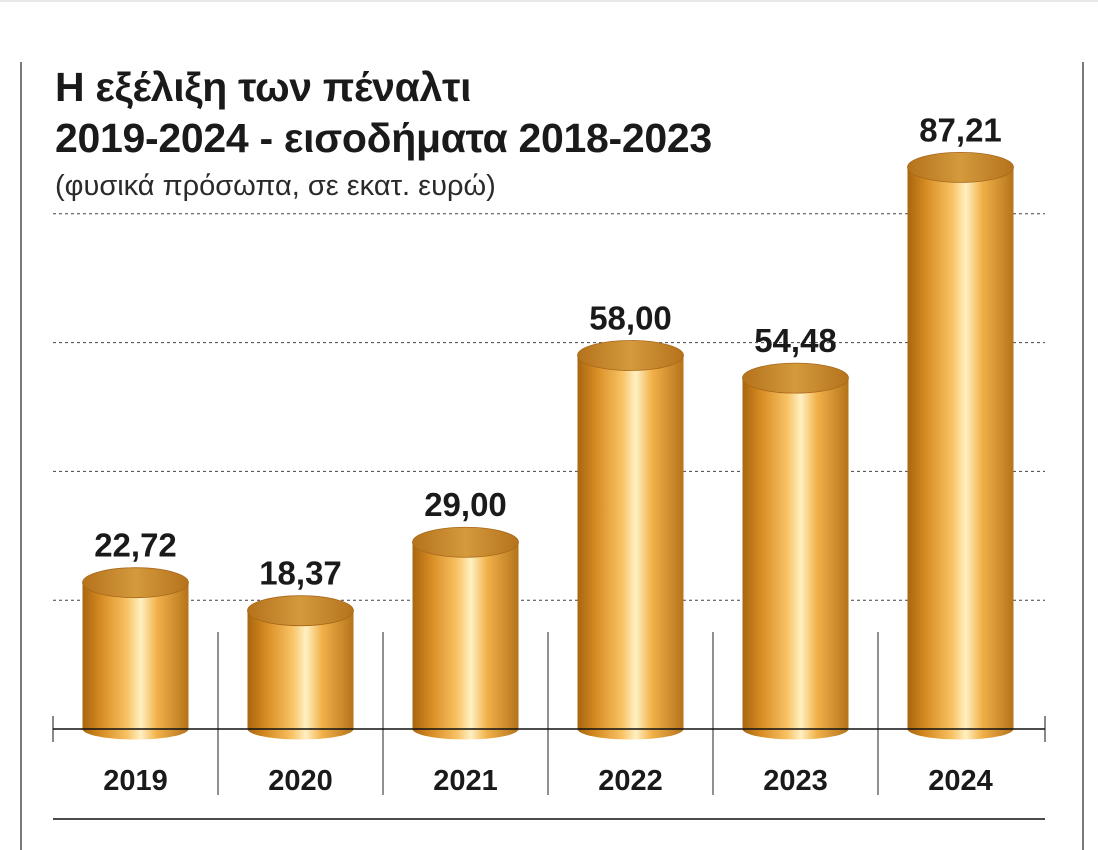 The image size is (1098, 850). What do you see at coordinates (549, 756) in the screenshot?
I see `category-labels: 2019 2020 2021 2022 2023 2024` at bounding box center [549, 756].